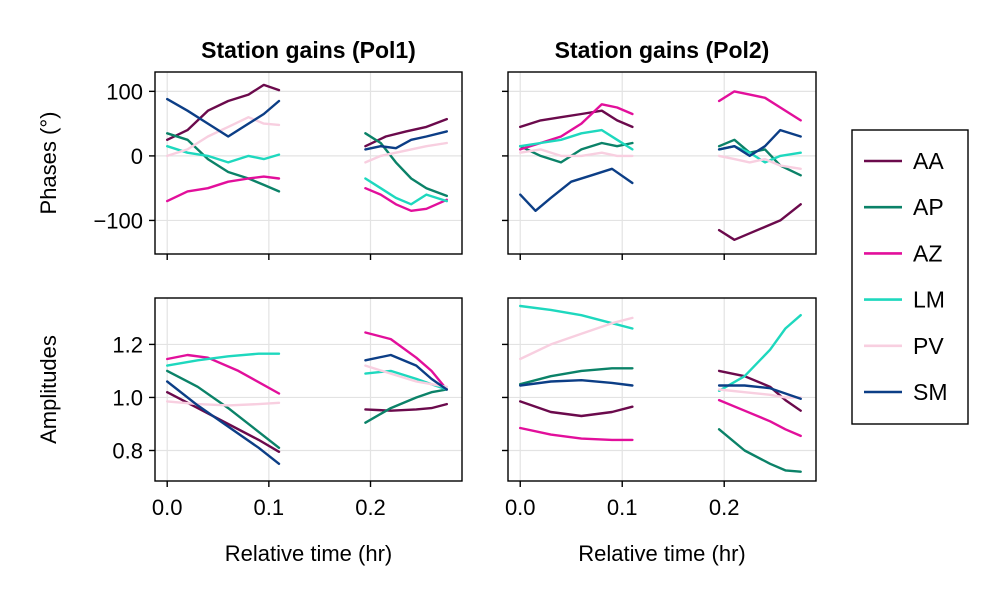  Describe the element at coordinates (48, 163) in the screenshot. I see `y-axis-label: Phases (°)` at that location.